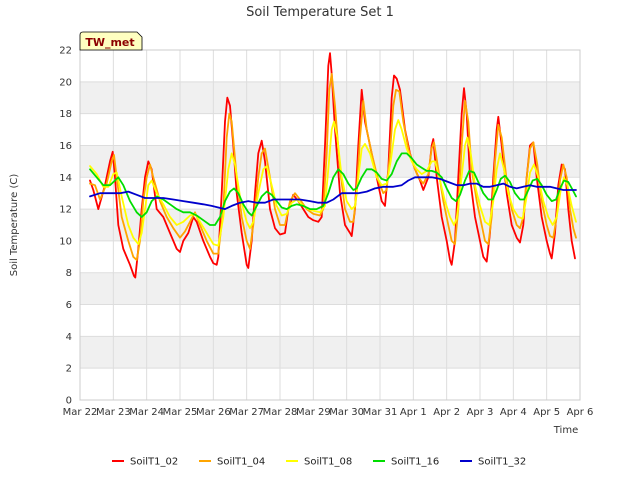  What do you see at coordinates (320, 12) in the screenshot?
I see `chart-title: Soil Temperature Set 1` at bounding box center [320, 12].